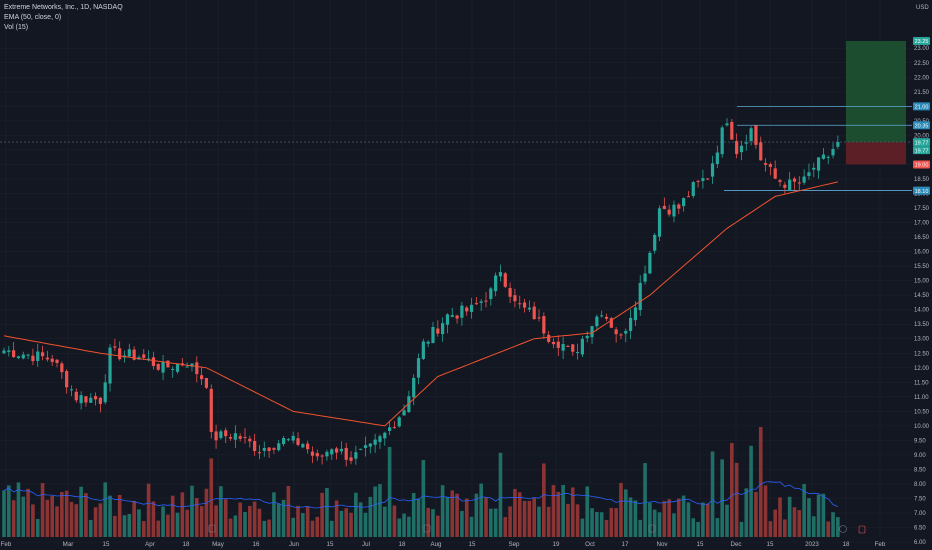 The width and height of the screenshot is (932, 550). What do you see at coordinates (537, 529) in the screenshot?
I see `event-markers` at bounding box center [537, 529].